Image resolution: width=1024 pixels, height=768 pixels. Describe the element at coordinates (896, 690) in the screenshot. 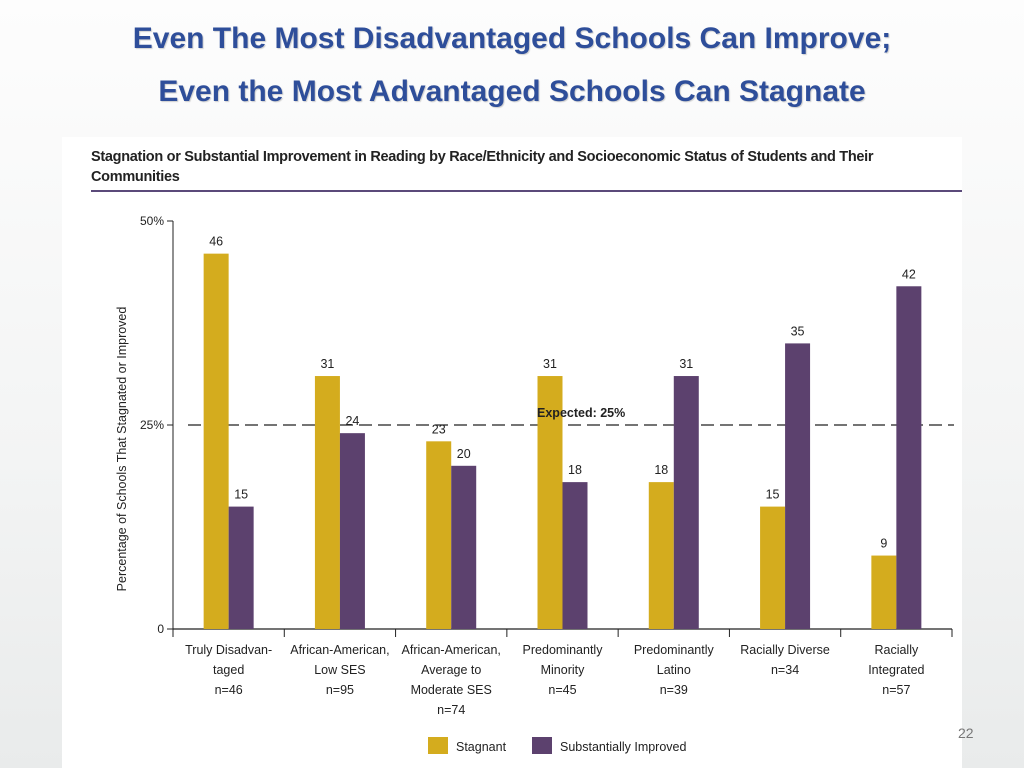

I see `category-label: n=57` at that location.